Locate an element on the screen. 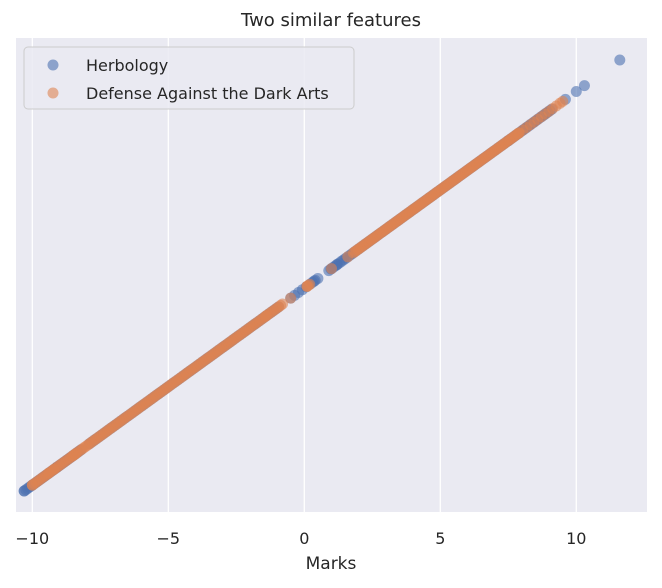 This screenshot has width=662, height=588. x-axis-label: Marks is located at coordinates (331, 564).